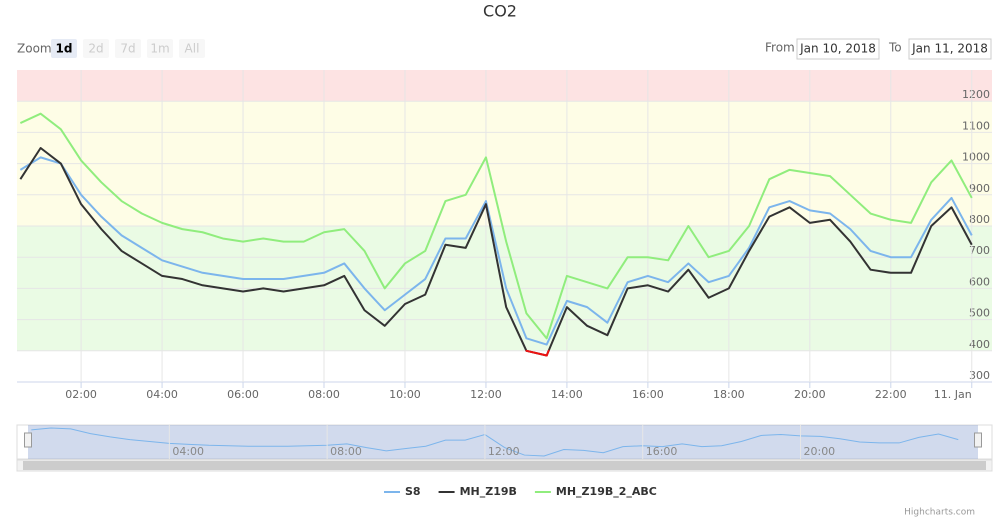 Image resolution: width=1000 pixels, height=522 pixels. I want to click on navigator-mask, so click(503, 442).